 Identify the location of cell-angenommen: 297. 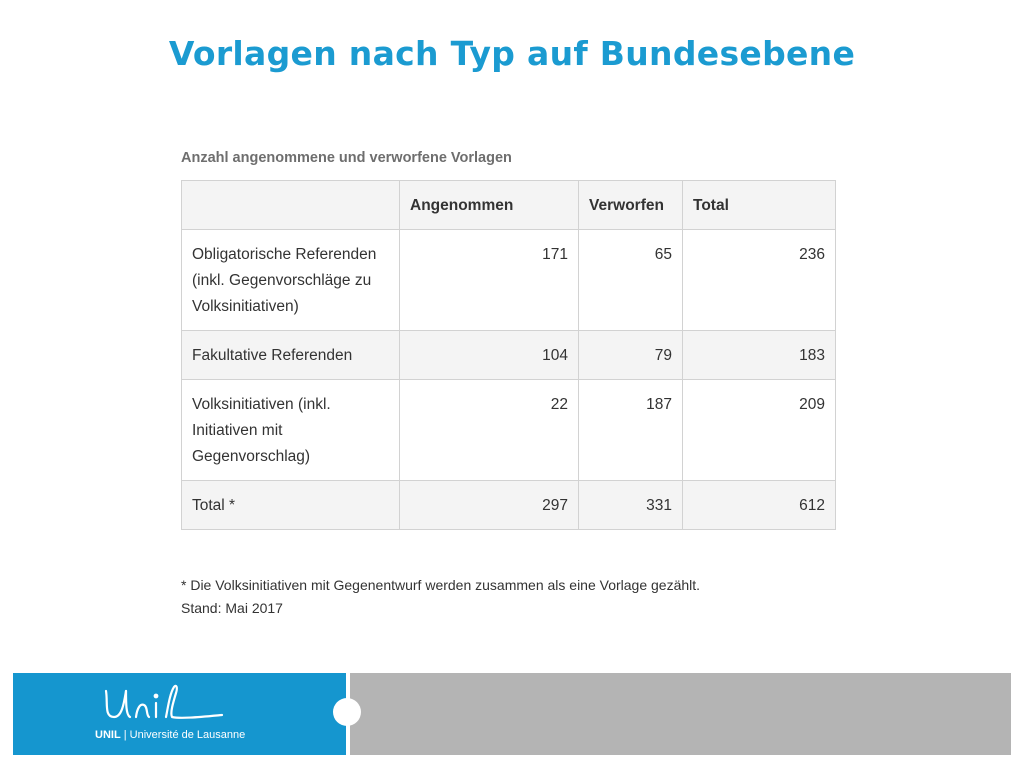
(489, 505).